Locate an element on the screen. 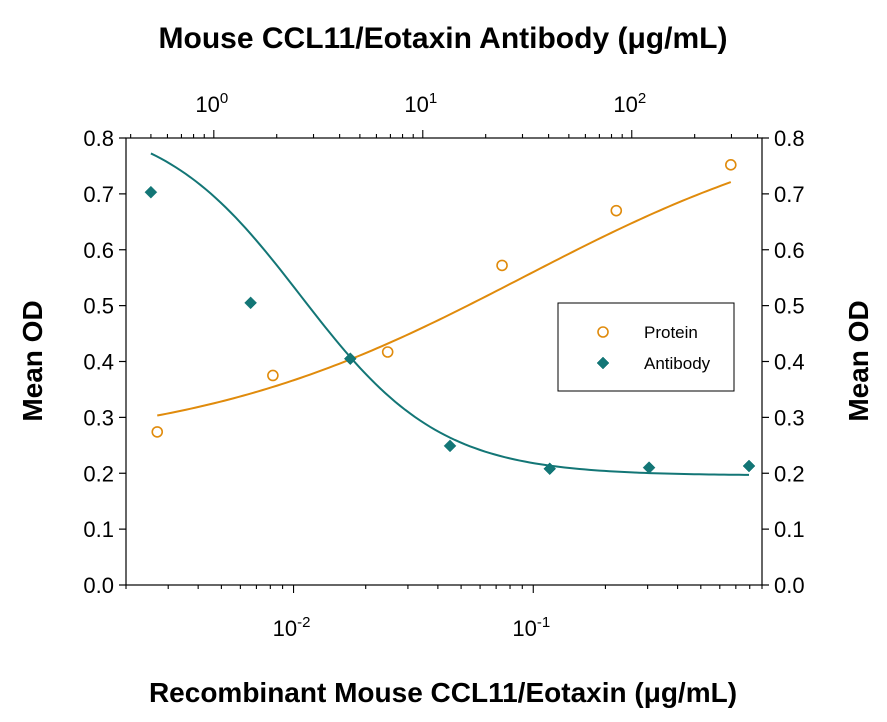  y-left-tick-label: 0.2 is located at coordinates (98, 473).